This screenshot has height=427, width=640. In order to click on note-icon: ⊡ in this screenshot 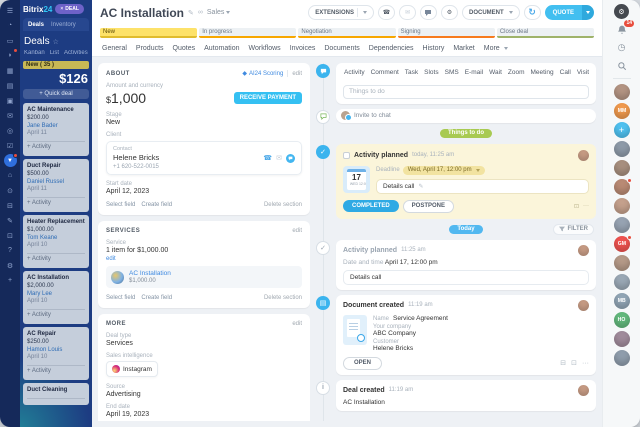, I will do `click(576, 206)`.